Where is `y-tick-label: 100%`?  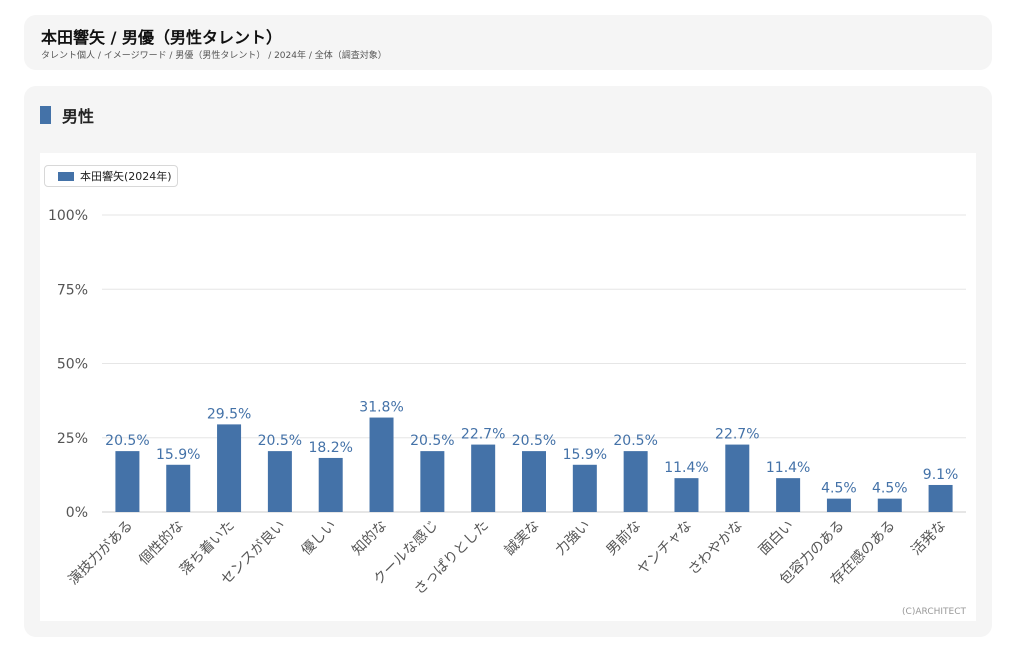
y-tick-label: 100% is located at coordinates (68, 216).